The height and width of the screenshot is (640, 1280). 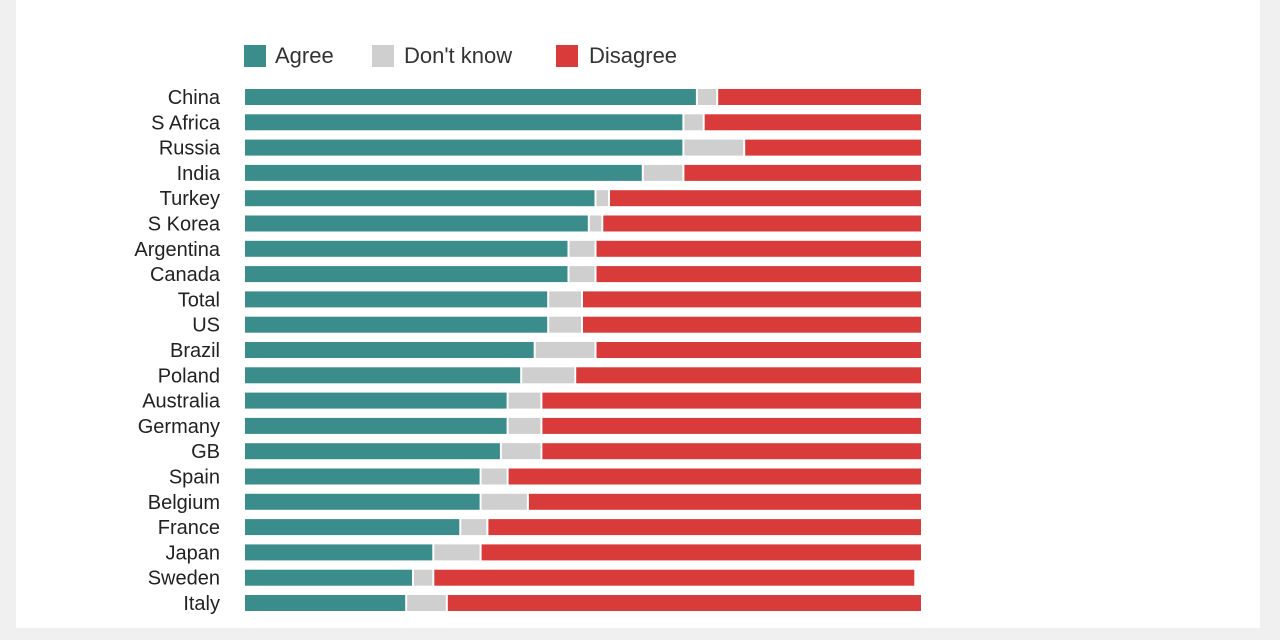 I want to click on bar-agree-poland, so click(x=383, y=375).